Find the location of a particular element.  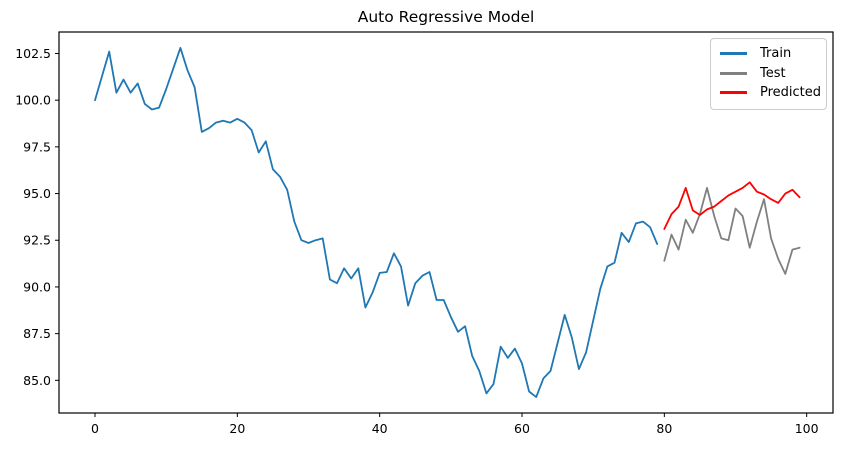

series-line-predicted is located at coordinates (732, 205).